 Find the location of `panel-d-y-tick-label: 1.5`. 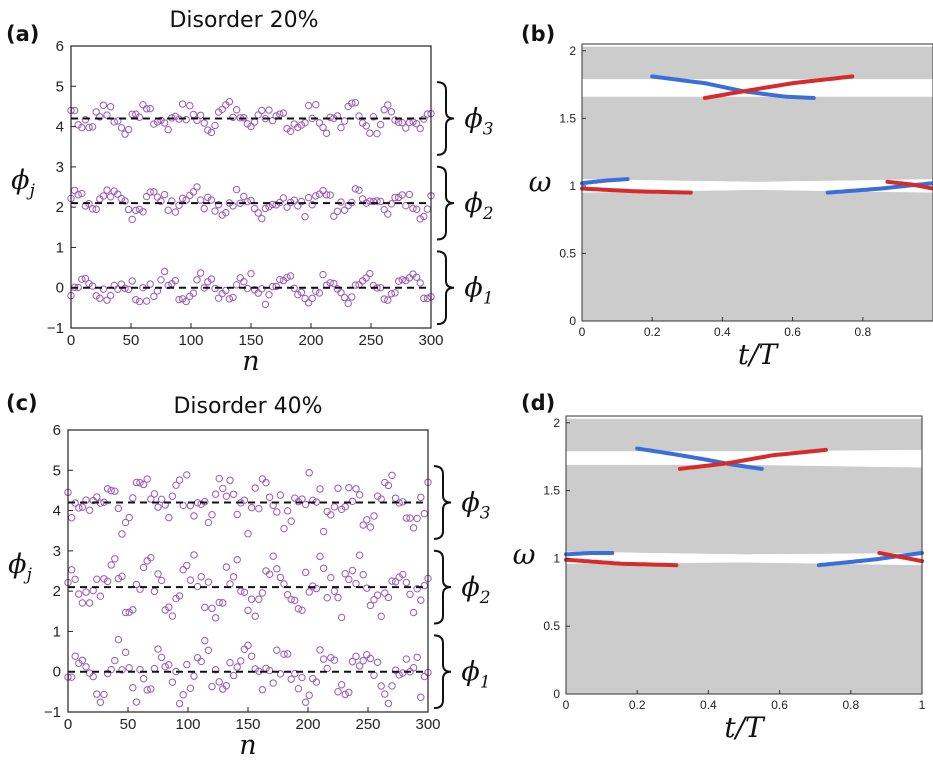

panel-d-y-tick-label: 1.5 is located at coordinates (551, 491).